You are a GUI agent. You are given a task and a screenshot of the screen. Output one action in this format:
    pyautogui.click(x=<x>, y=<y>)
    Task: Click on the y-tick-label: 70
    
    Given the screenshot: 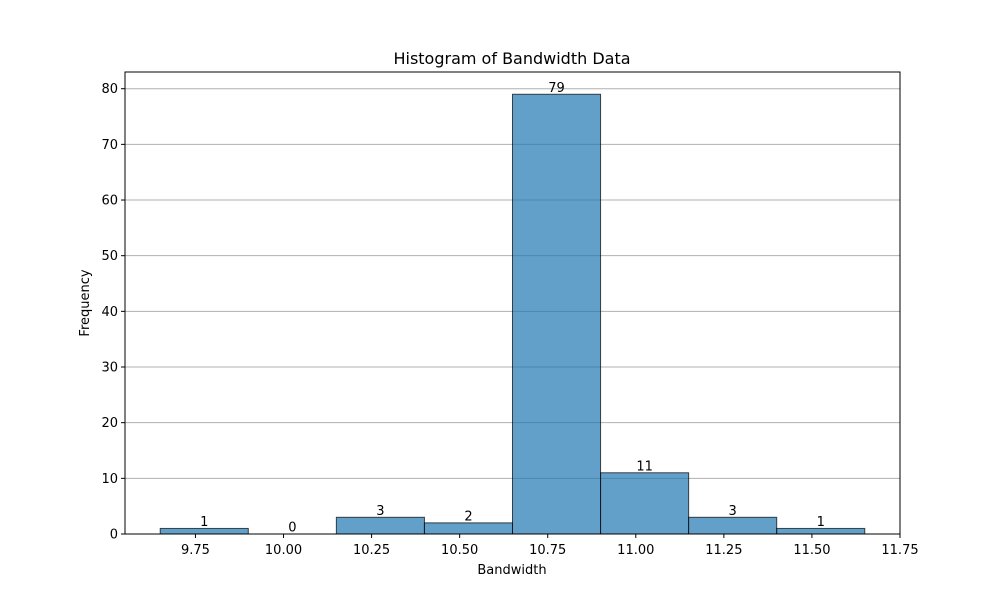 What is the action you would take?
    pyautogui.click(x=109, y=145)
    